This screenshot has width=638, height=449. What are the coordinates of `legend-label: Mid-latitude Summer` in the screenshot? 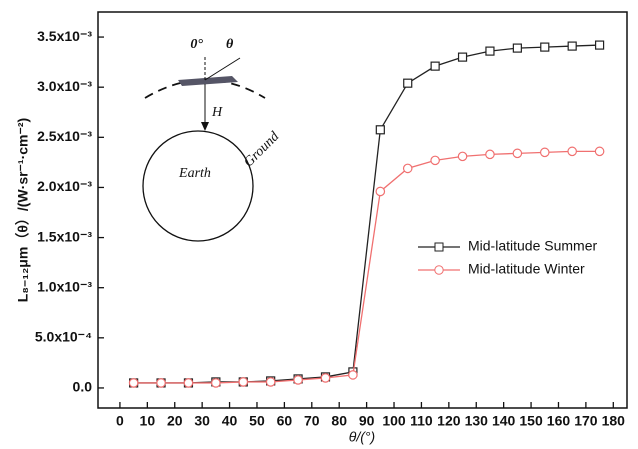 It's located at (532, 246).